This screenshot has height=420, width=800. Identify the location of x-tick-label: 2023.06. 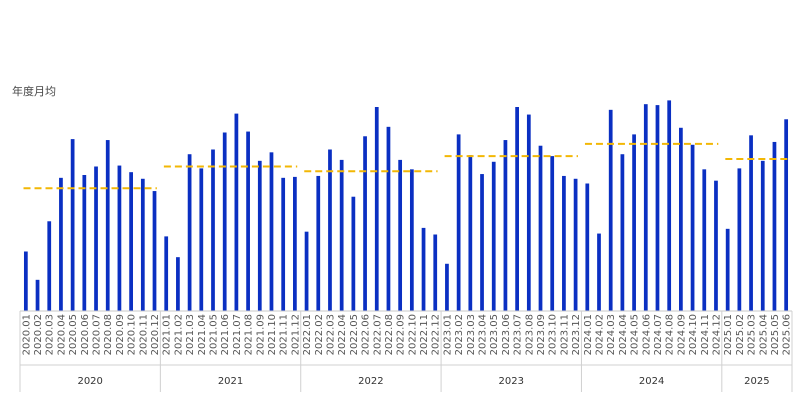
(506, 334).